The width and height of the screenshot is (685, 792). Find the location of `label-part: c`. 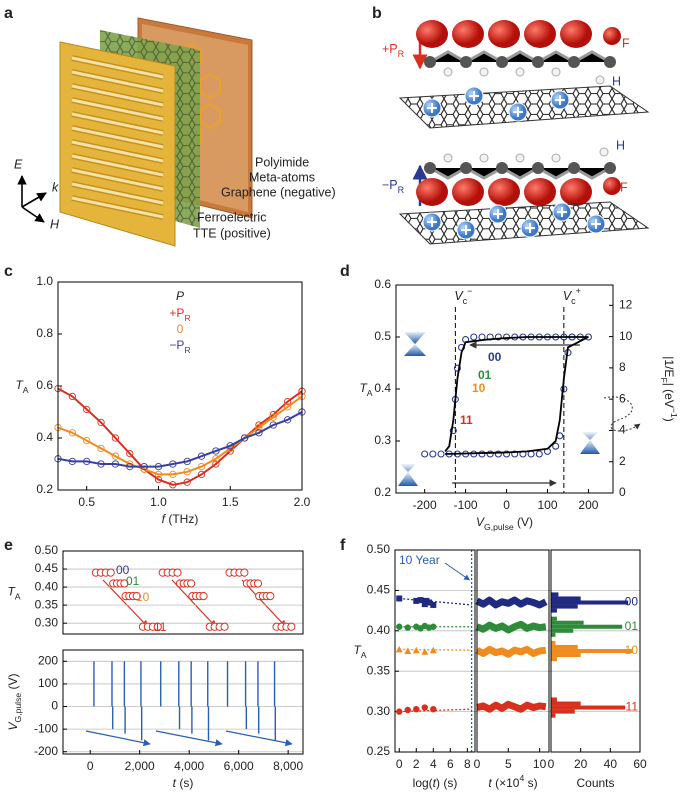

label-part: c is located at coordinates (573, 301).